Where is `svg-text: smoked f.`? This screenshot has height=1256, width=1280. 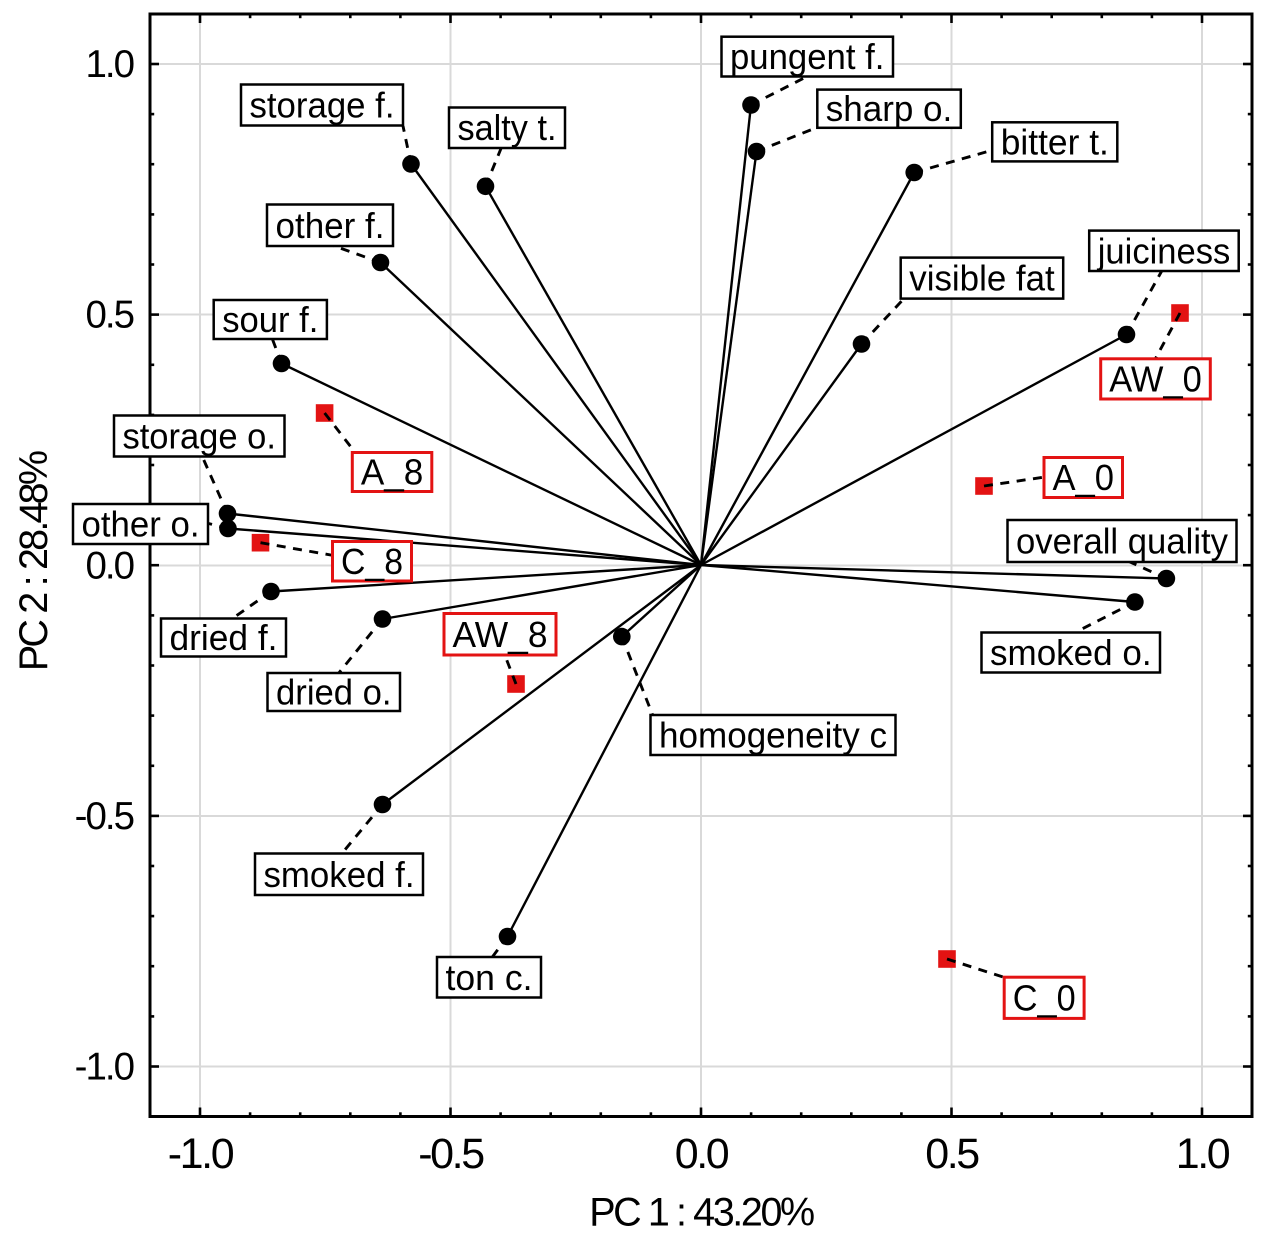
svg-text: smoked f. is located at coordinates (339, 874).